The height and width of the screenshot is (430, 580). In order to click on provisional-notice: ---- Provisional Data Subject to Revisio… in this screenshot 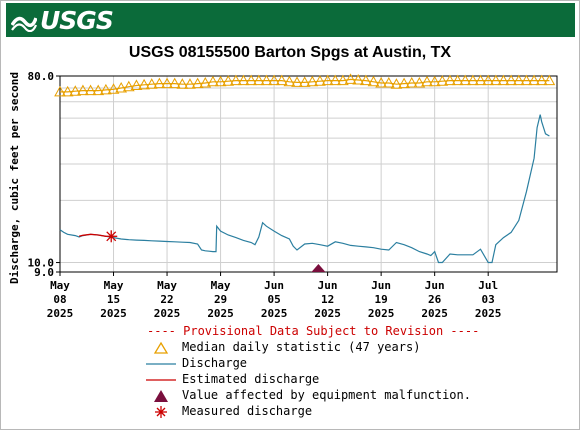, I will do `click(313, 331)`.